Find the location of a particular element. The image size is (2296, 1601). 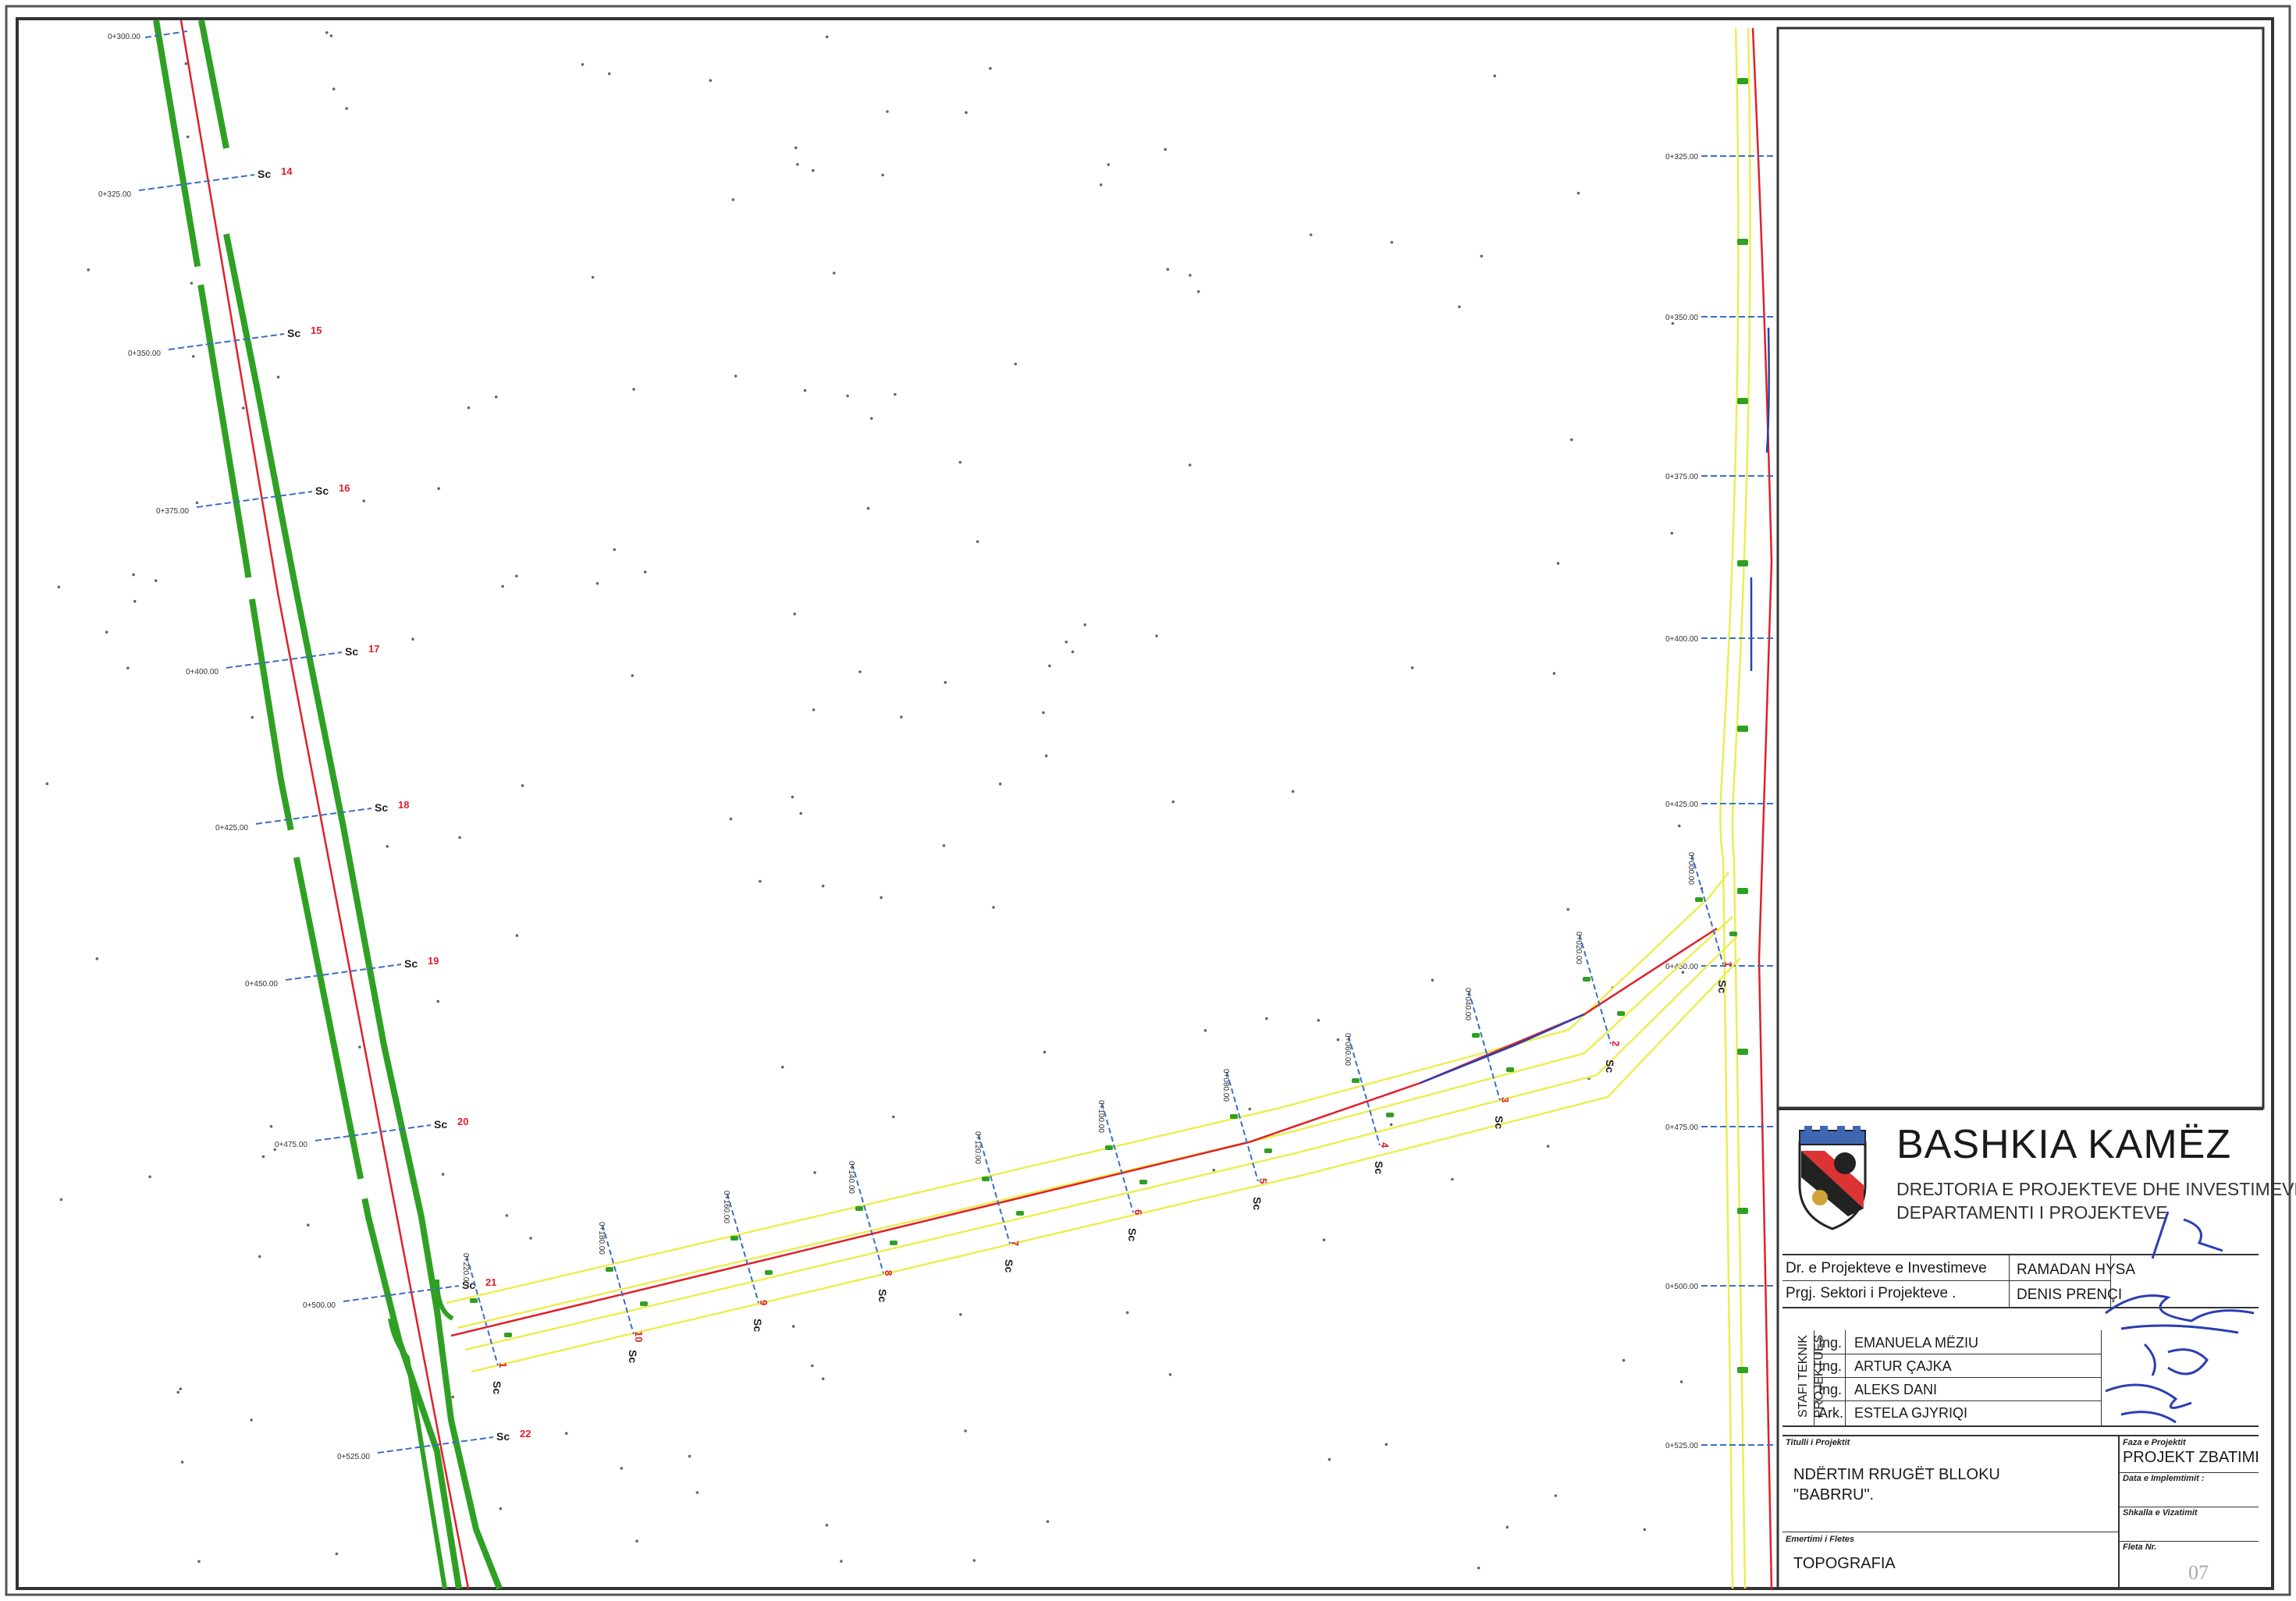

sheet-name-value: TOPOGRAFIA is located at coordinates (1845, 1563).